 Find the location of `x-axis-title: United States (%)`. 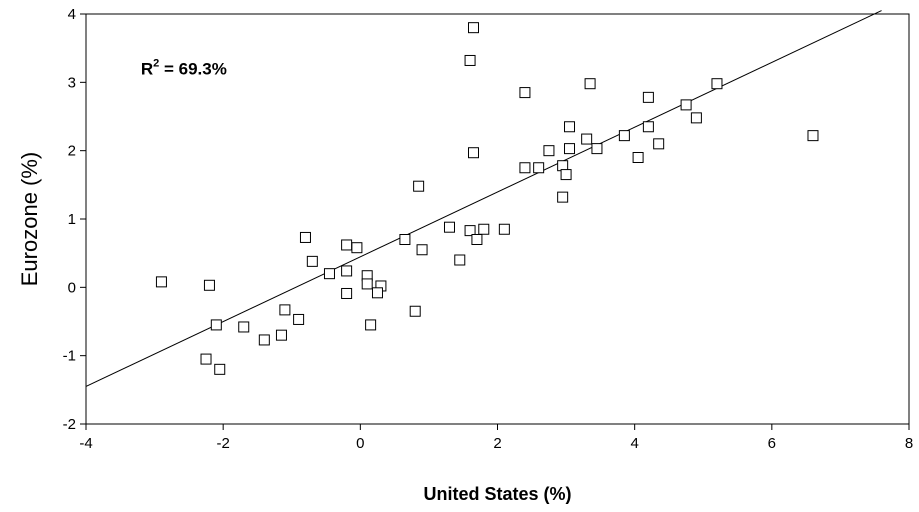

x-axis-title: United States (%) is located at coordinates (497, 494).